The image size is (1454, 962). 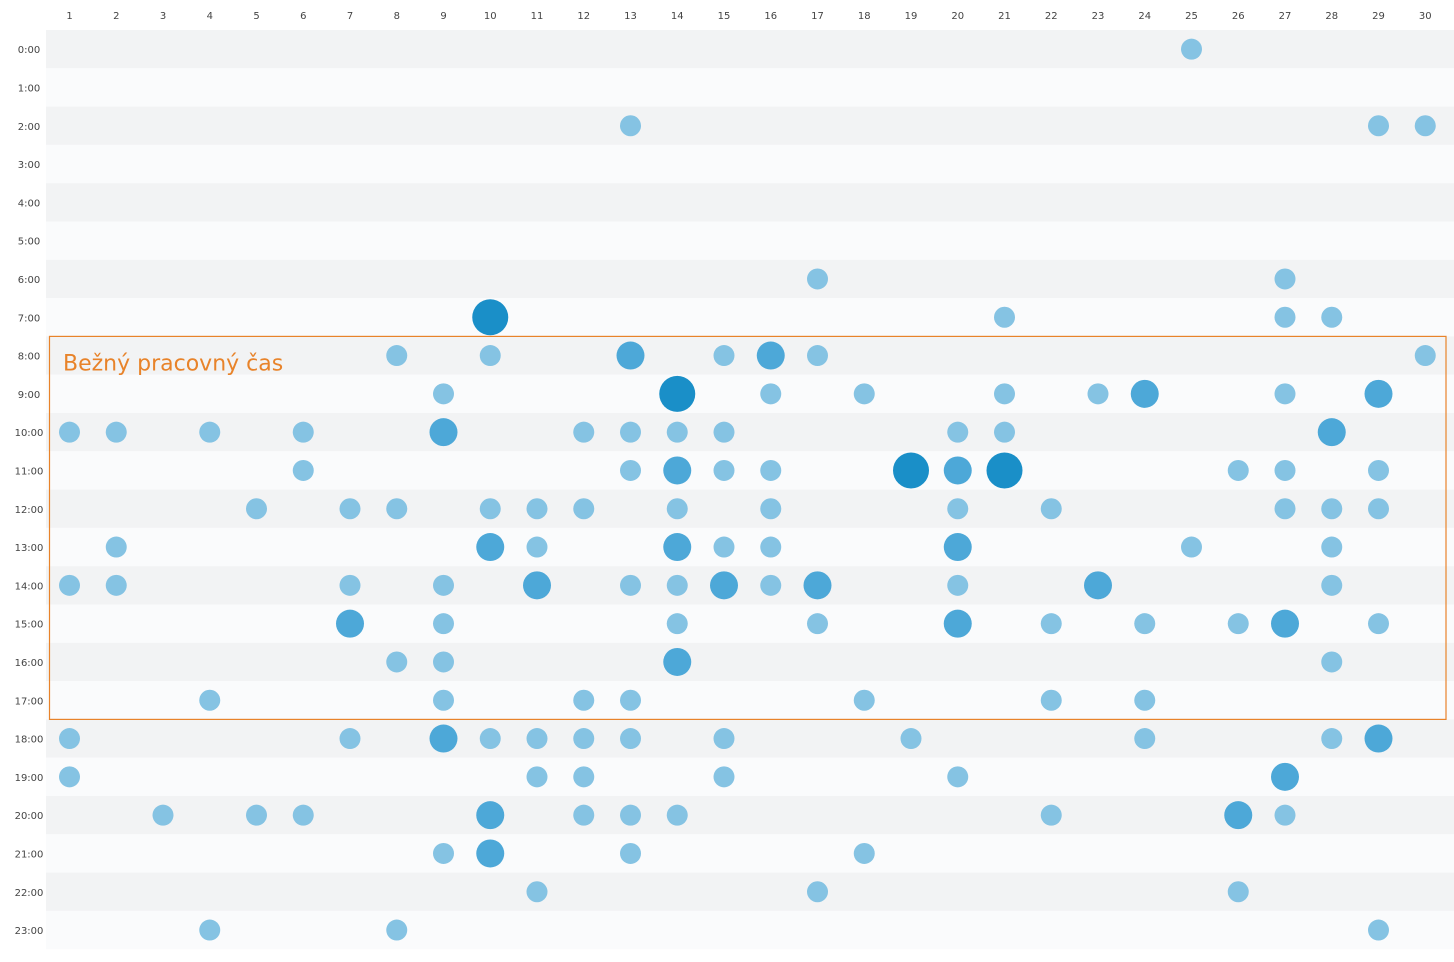 What do you see at coordinates (163, 16) in the screenshot?
I see `x-tick-label: 3` at bounding box center [163, 16].